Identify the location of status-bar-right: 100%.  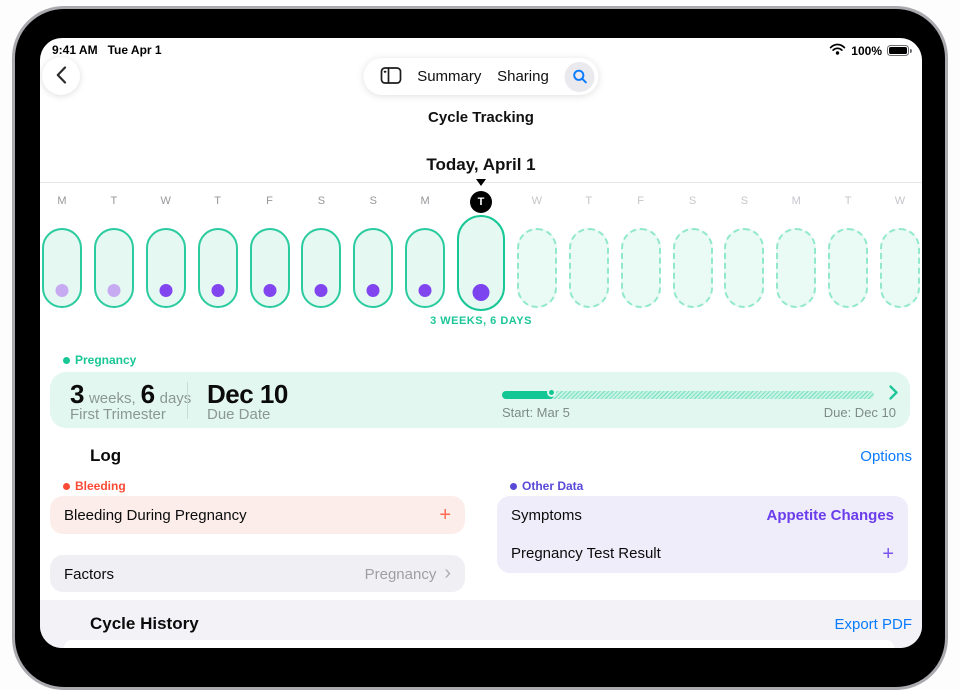
(870, 50).